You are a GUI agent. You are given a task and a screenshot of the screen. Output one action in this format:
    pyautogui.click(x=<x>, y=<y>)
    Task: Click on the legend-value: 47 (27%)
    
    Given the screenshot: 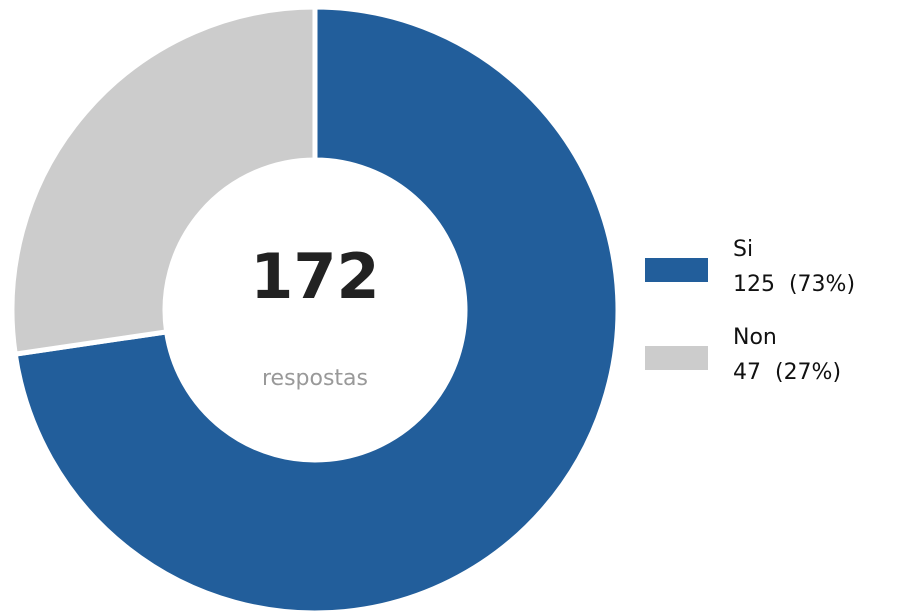 What is the action you would take?
    pyautogui.click(x=787, y=372)
    